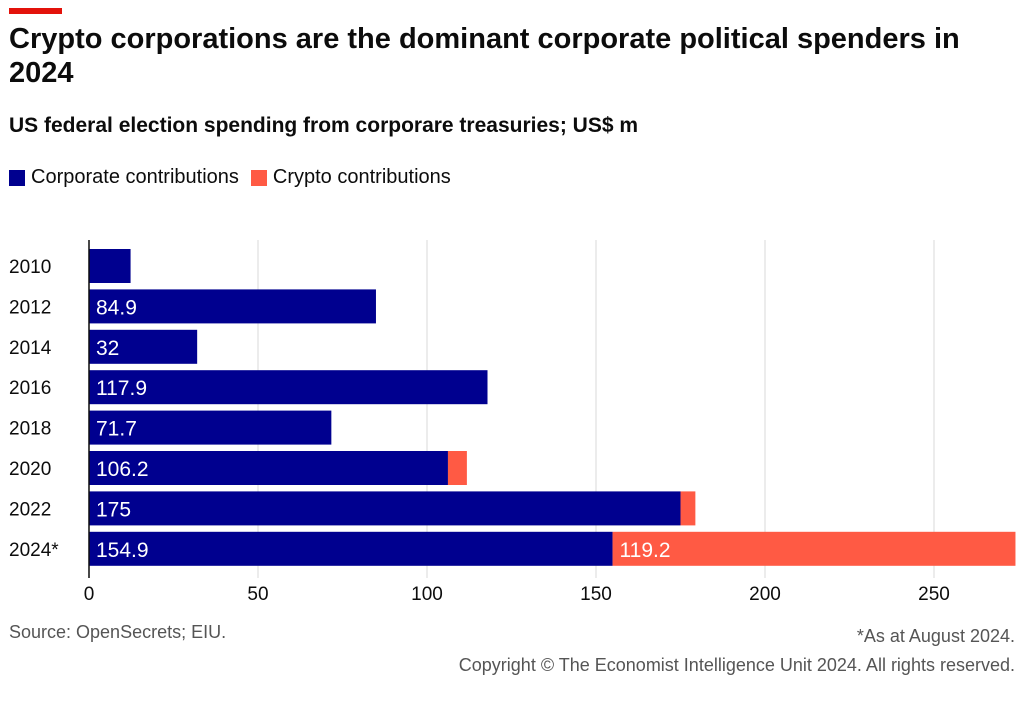 The image size is (1024, 725). Describe the element at coordinates (89, 594) in the screenshot. I see `x-tick-label: 0` at that location.